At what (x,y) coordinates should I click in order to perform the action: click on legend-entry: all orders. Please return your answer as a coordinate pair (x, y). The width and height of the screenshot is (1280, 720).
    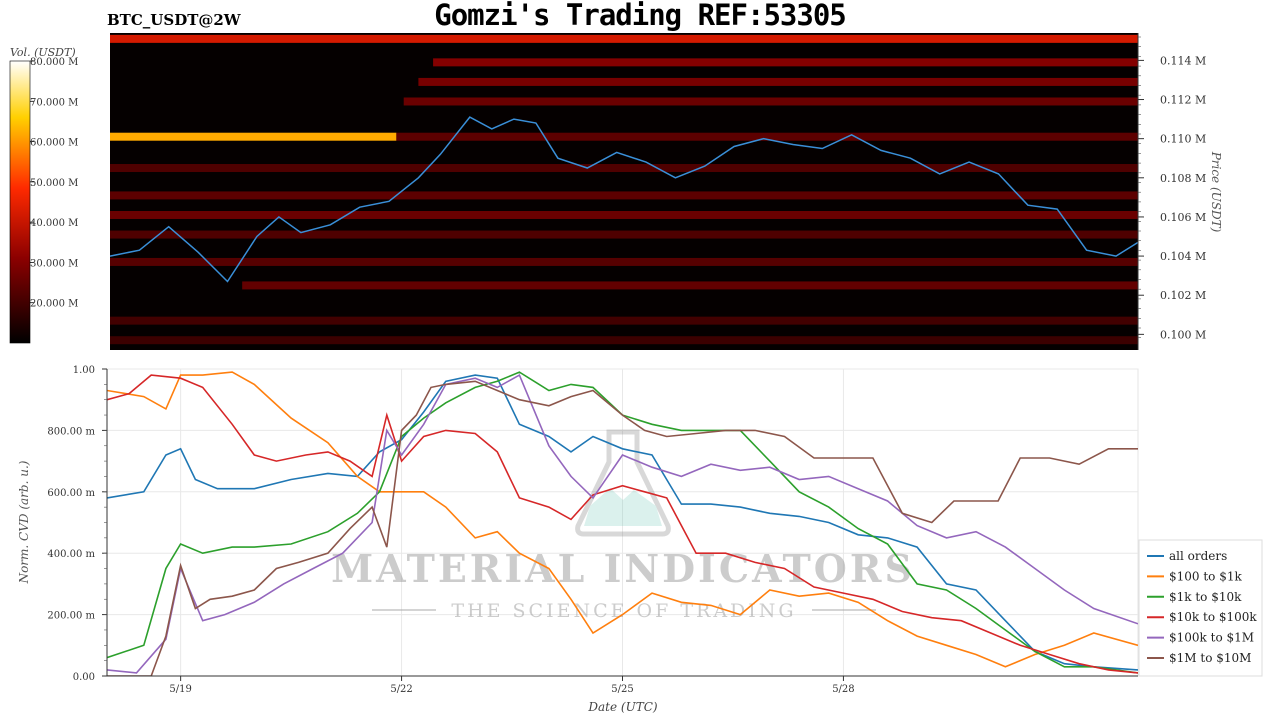
    Looking at the image, I should click on (1198, 556).